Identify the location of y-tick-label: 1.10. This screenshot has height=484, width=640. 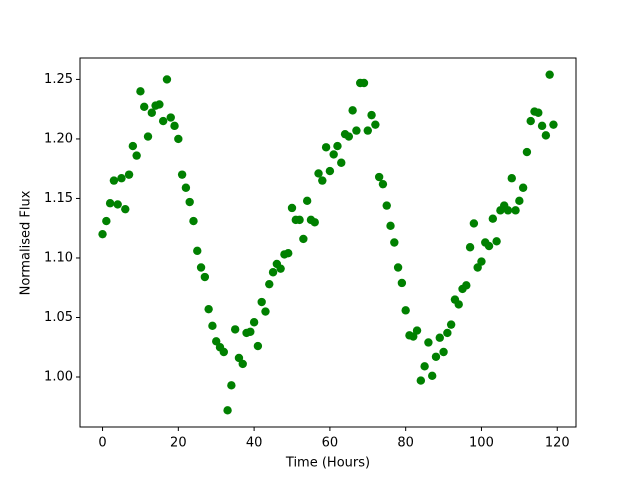
(58, 257).